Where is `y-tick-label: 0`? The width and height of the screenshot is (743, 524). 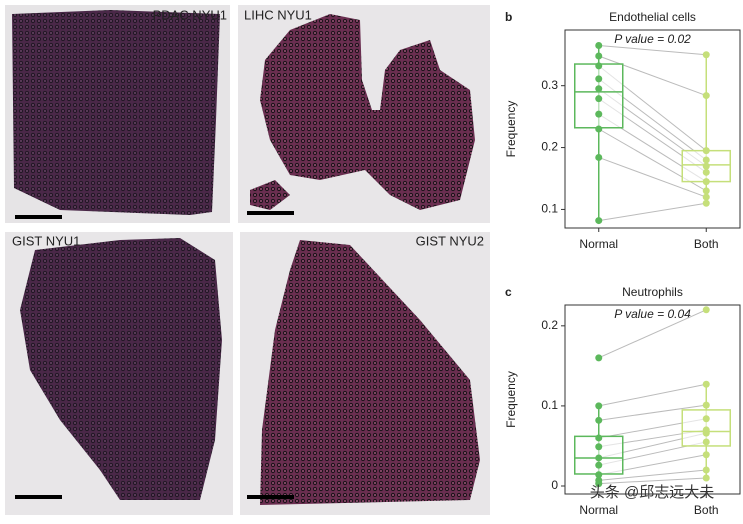 y-tick-label: 0 is located at coordinates (554, 485).